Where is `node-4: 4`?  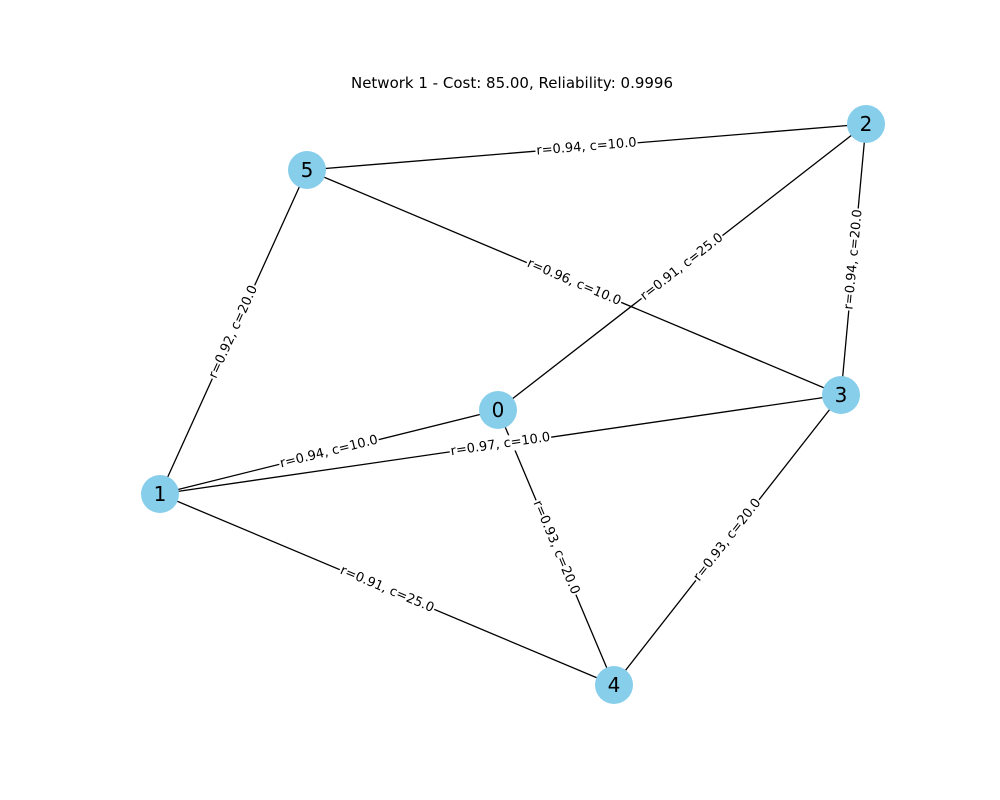 node-4: 4 is located at coordinates (614, 685).